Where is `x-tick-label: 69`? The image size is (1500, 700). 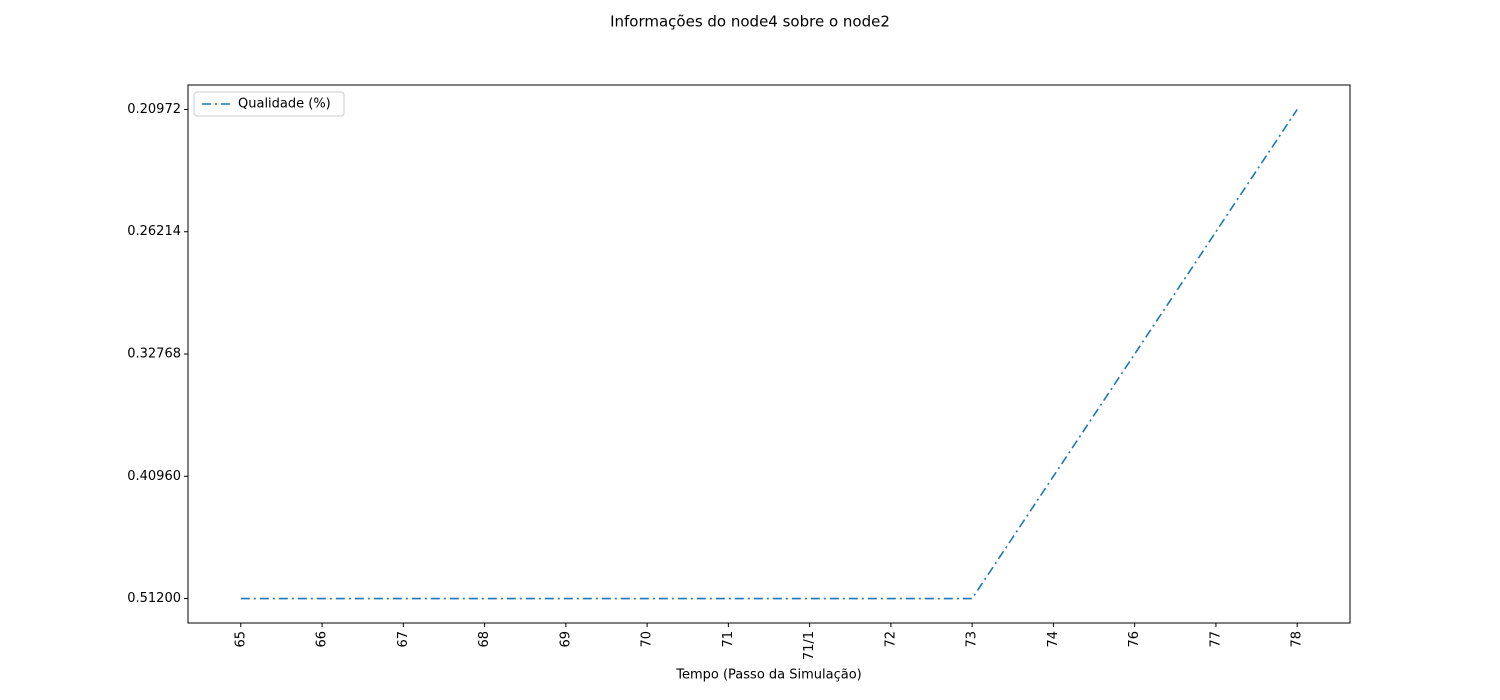 x-tick-label: 69 is located at coordinates (565, 639).